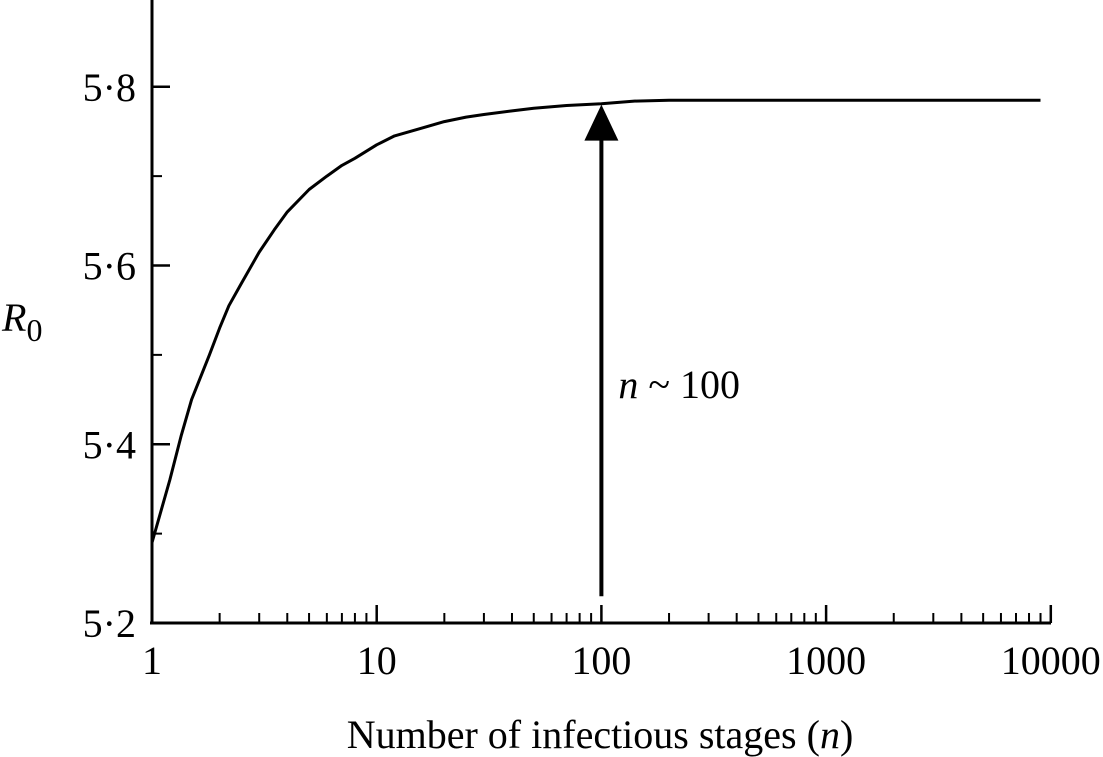 This screenshot has width=1103, height=757. What do you see at coordinates (600, 734) in the screenshot?
I see `x-axis-title: Number of infectious stages (n)` at bounding box center [600, 734].